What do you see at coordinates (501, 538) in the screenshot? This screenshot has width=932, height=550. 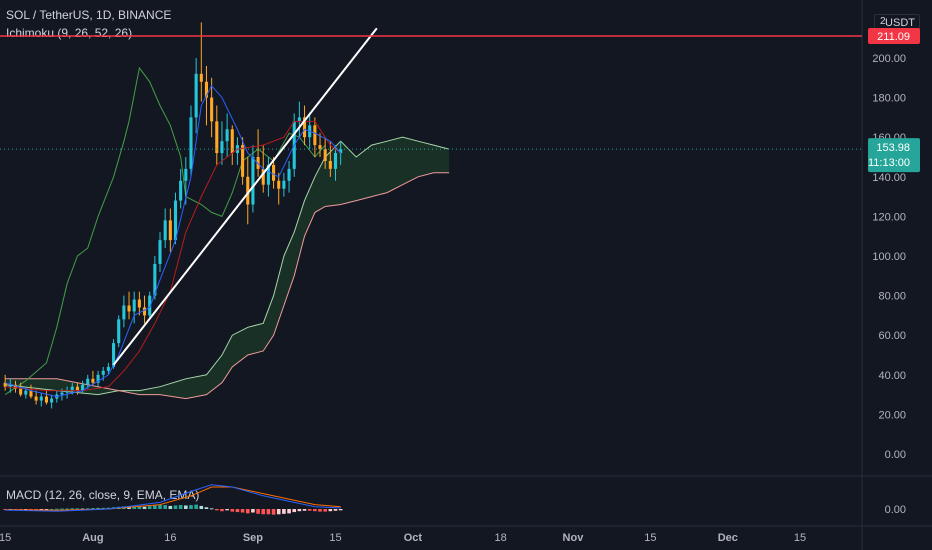 I see `time-tick-label: 18` at bounding box center [501, 538].